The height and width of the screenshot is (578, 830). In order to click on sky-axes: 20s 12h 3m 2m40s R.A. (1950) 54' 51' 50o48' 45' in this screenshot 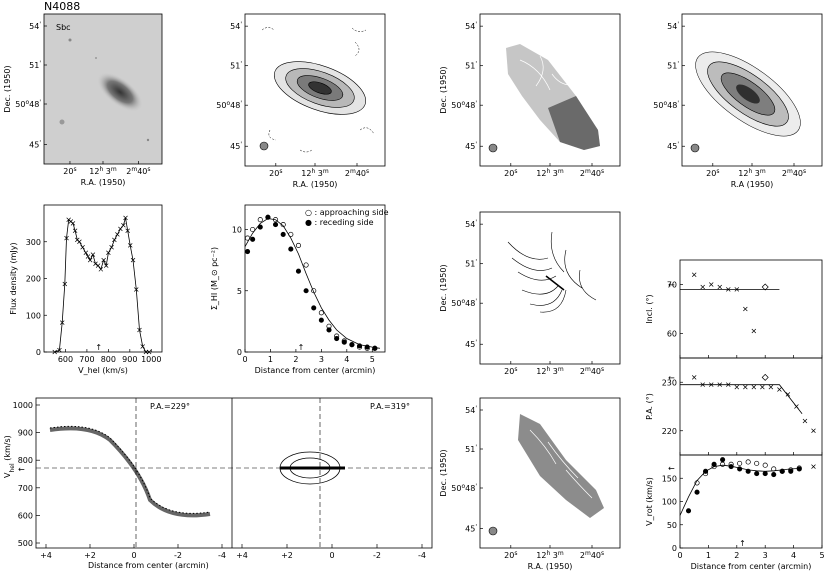, I will do `click(292, 105)`.